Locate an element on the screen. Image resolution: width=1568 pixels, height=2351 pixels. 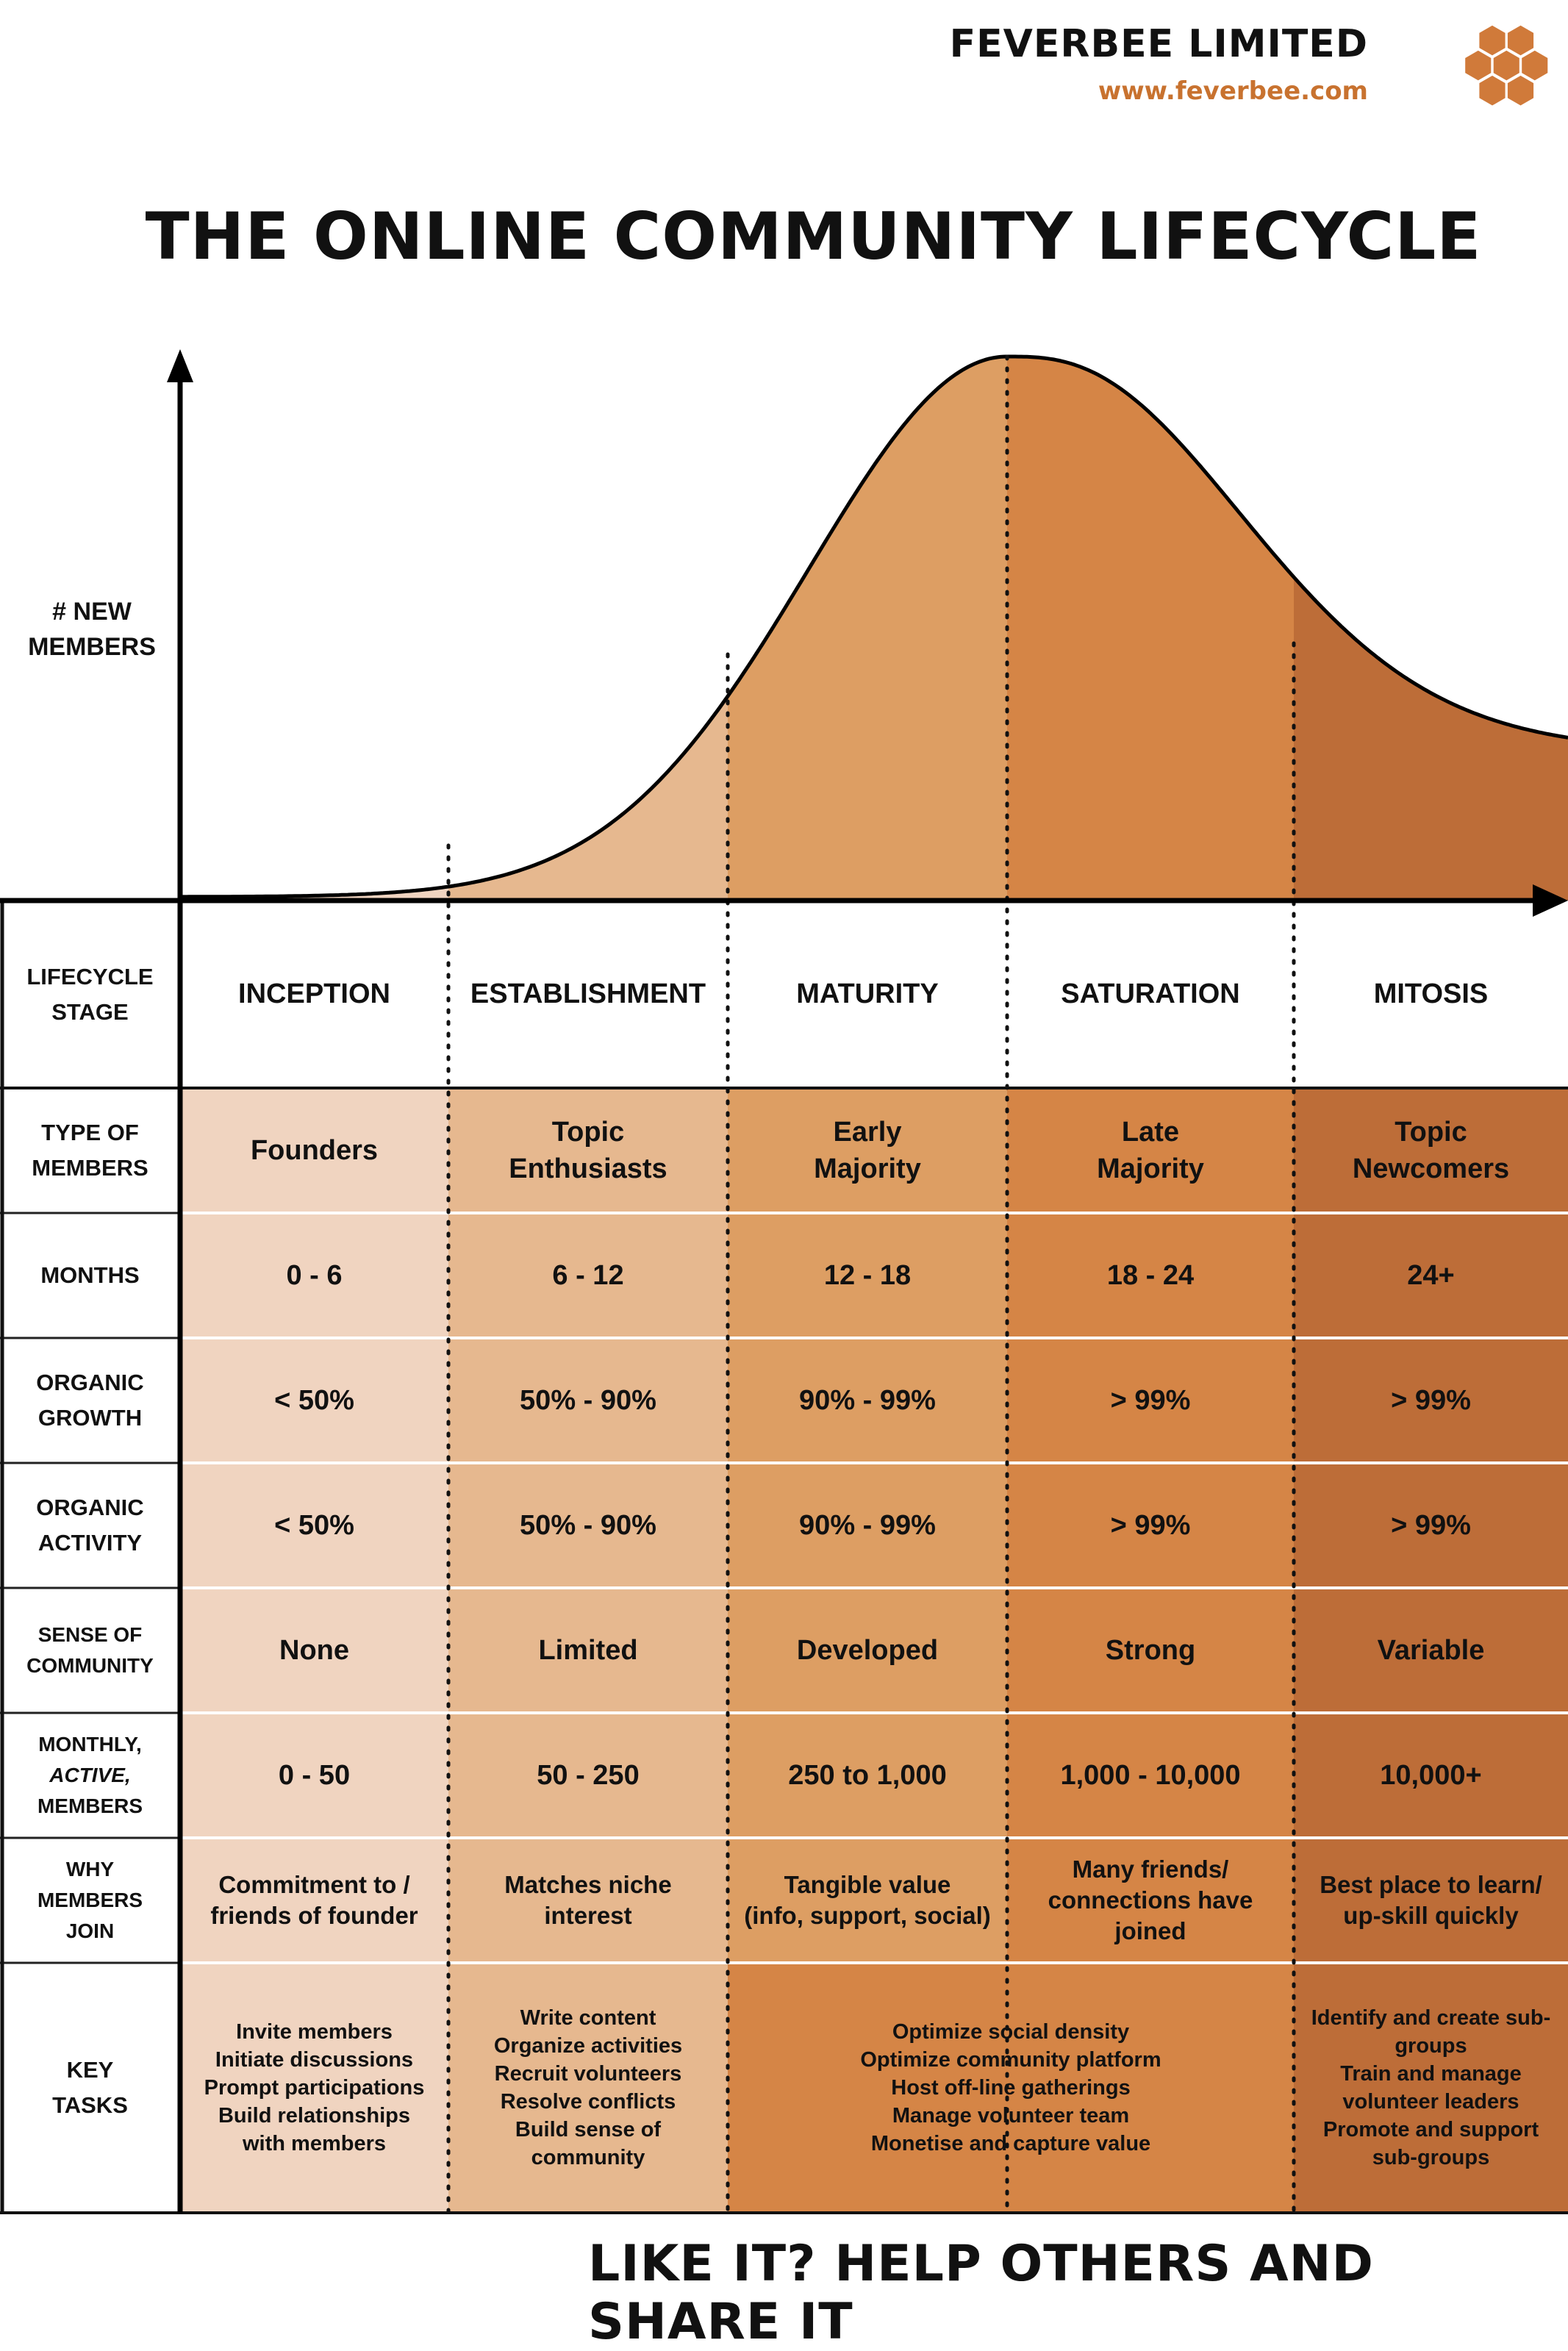
cell-members-inception: 0 - 50 is located at coordinates (314, 1775).